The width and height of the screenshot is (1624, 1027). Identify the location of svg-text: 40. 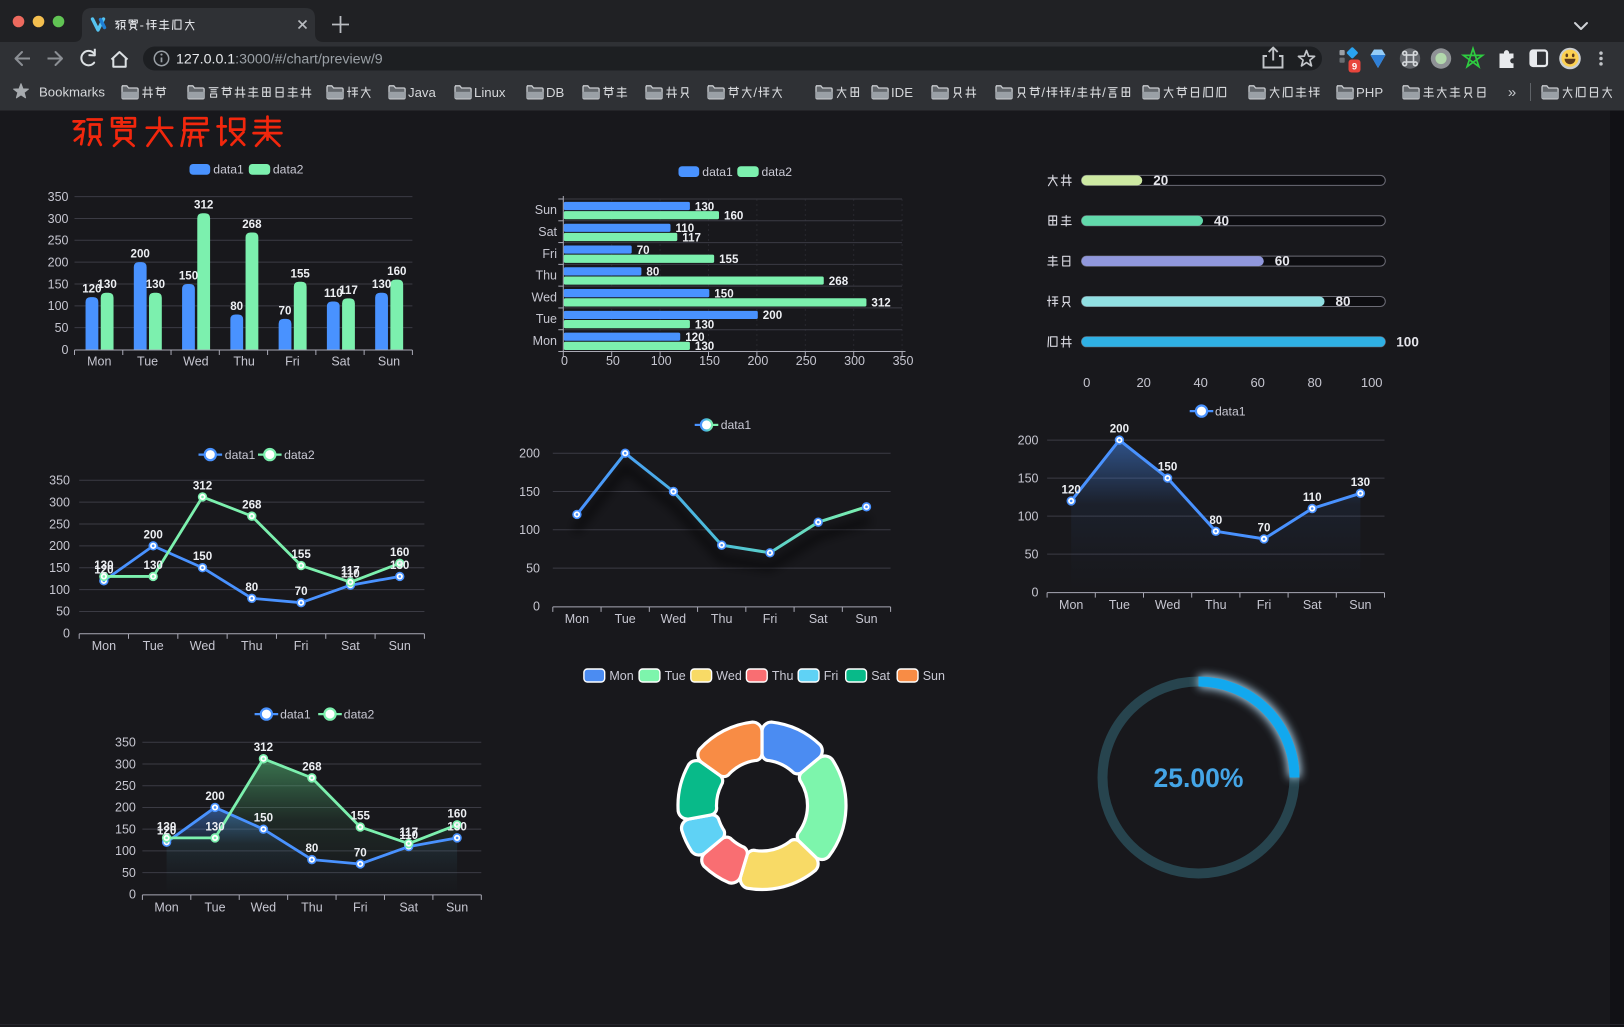
(1221, 220).